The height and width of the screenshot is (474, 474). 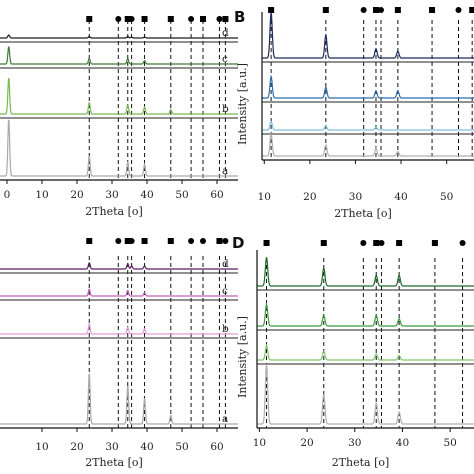 I want to click on panel-label: D, so click(x=238, y=243).